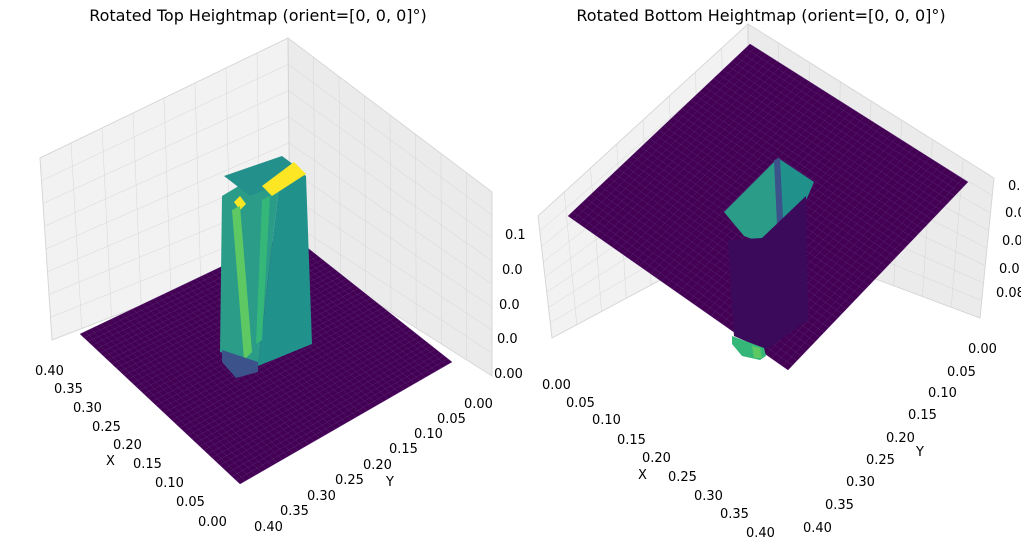 The image size is (1021, 539). What do you see at coordinates (734, 514) in the screenshot?
I see `bottom-x-tick-label: 0.35` at bounding box center [734, 514].